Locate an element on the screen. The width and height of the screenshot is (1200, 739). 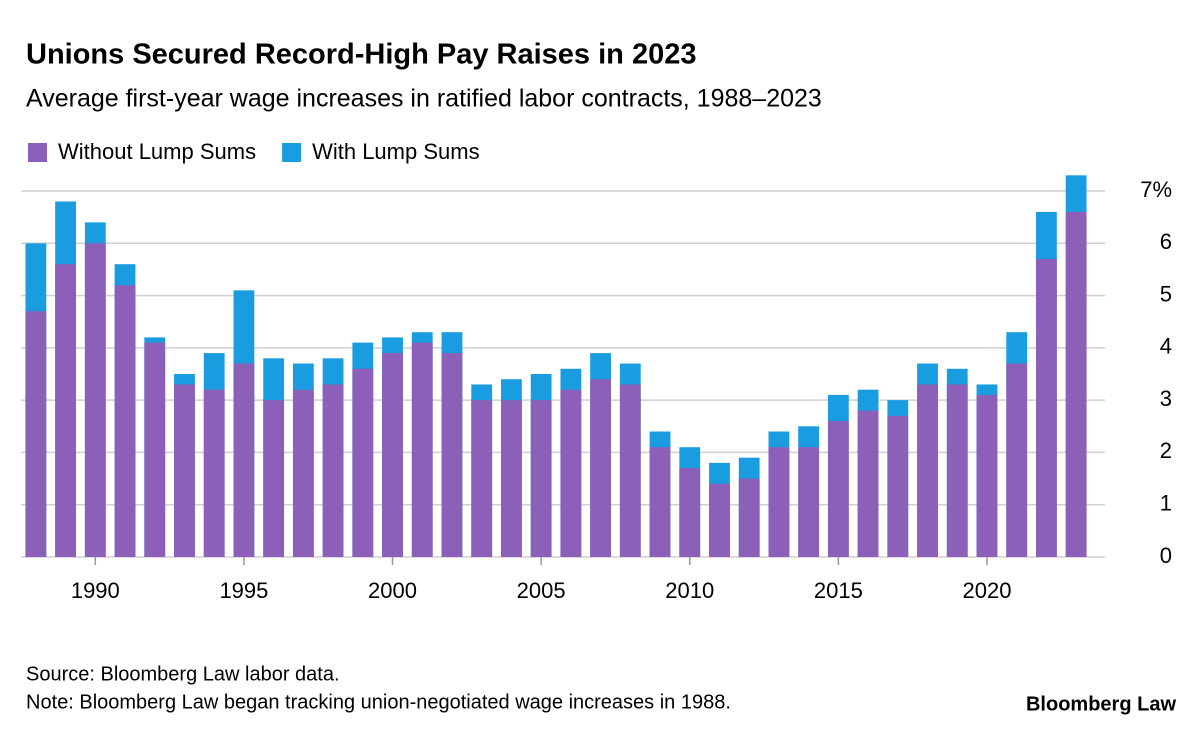
y-tick-label: 5 is located at coordinates (1166, 293).